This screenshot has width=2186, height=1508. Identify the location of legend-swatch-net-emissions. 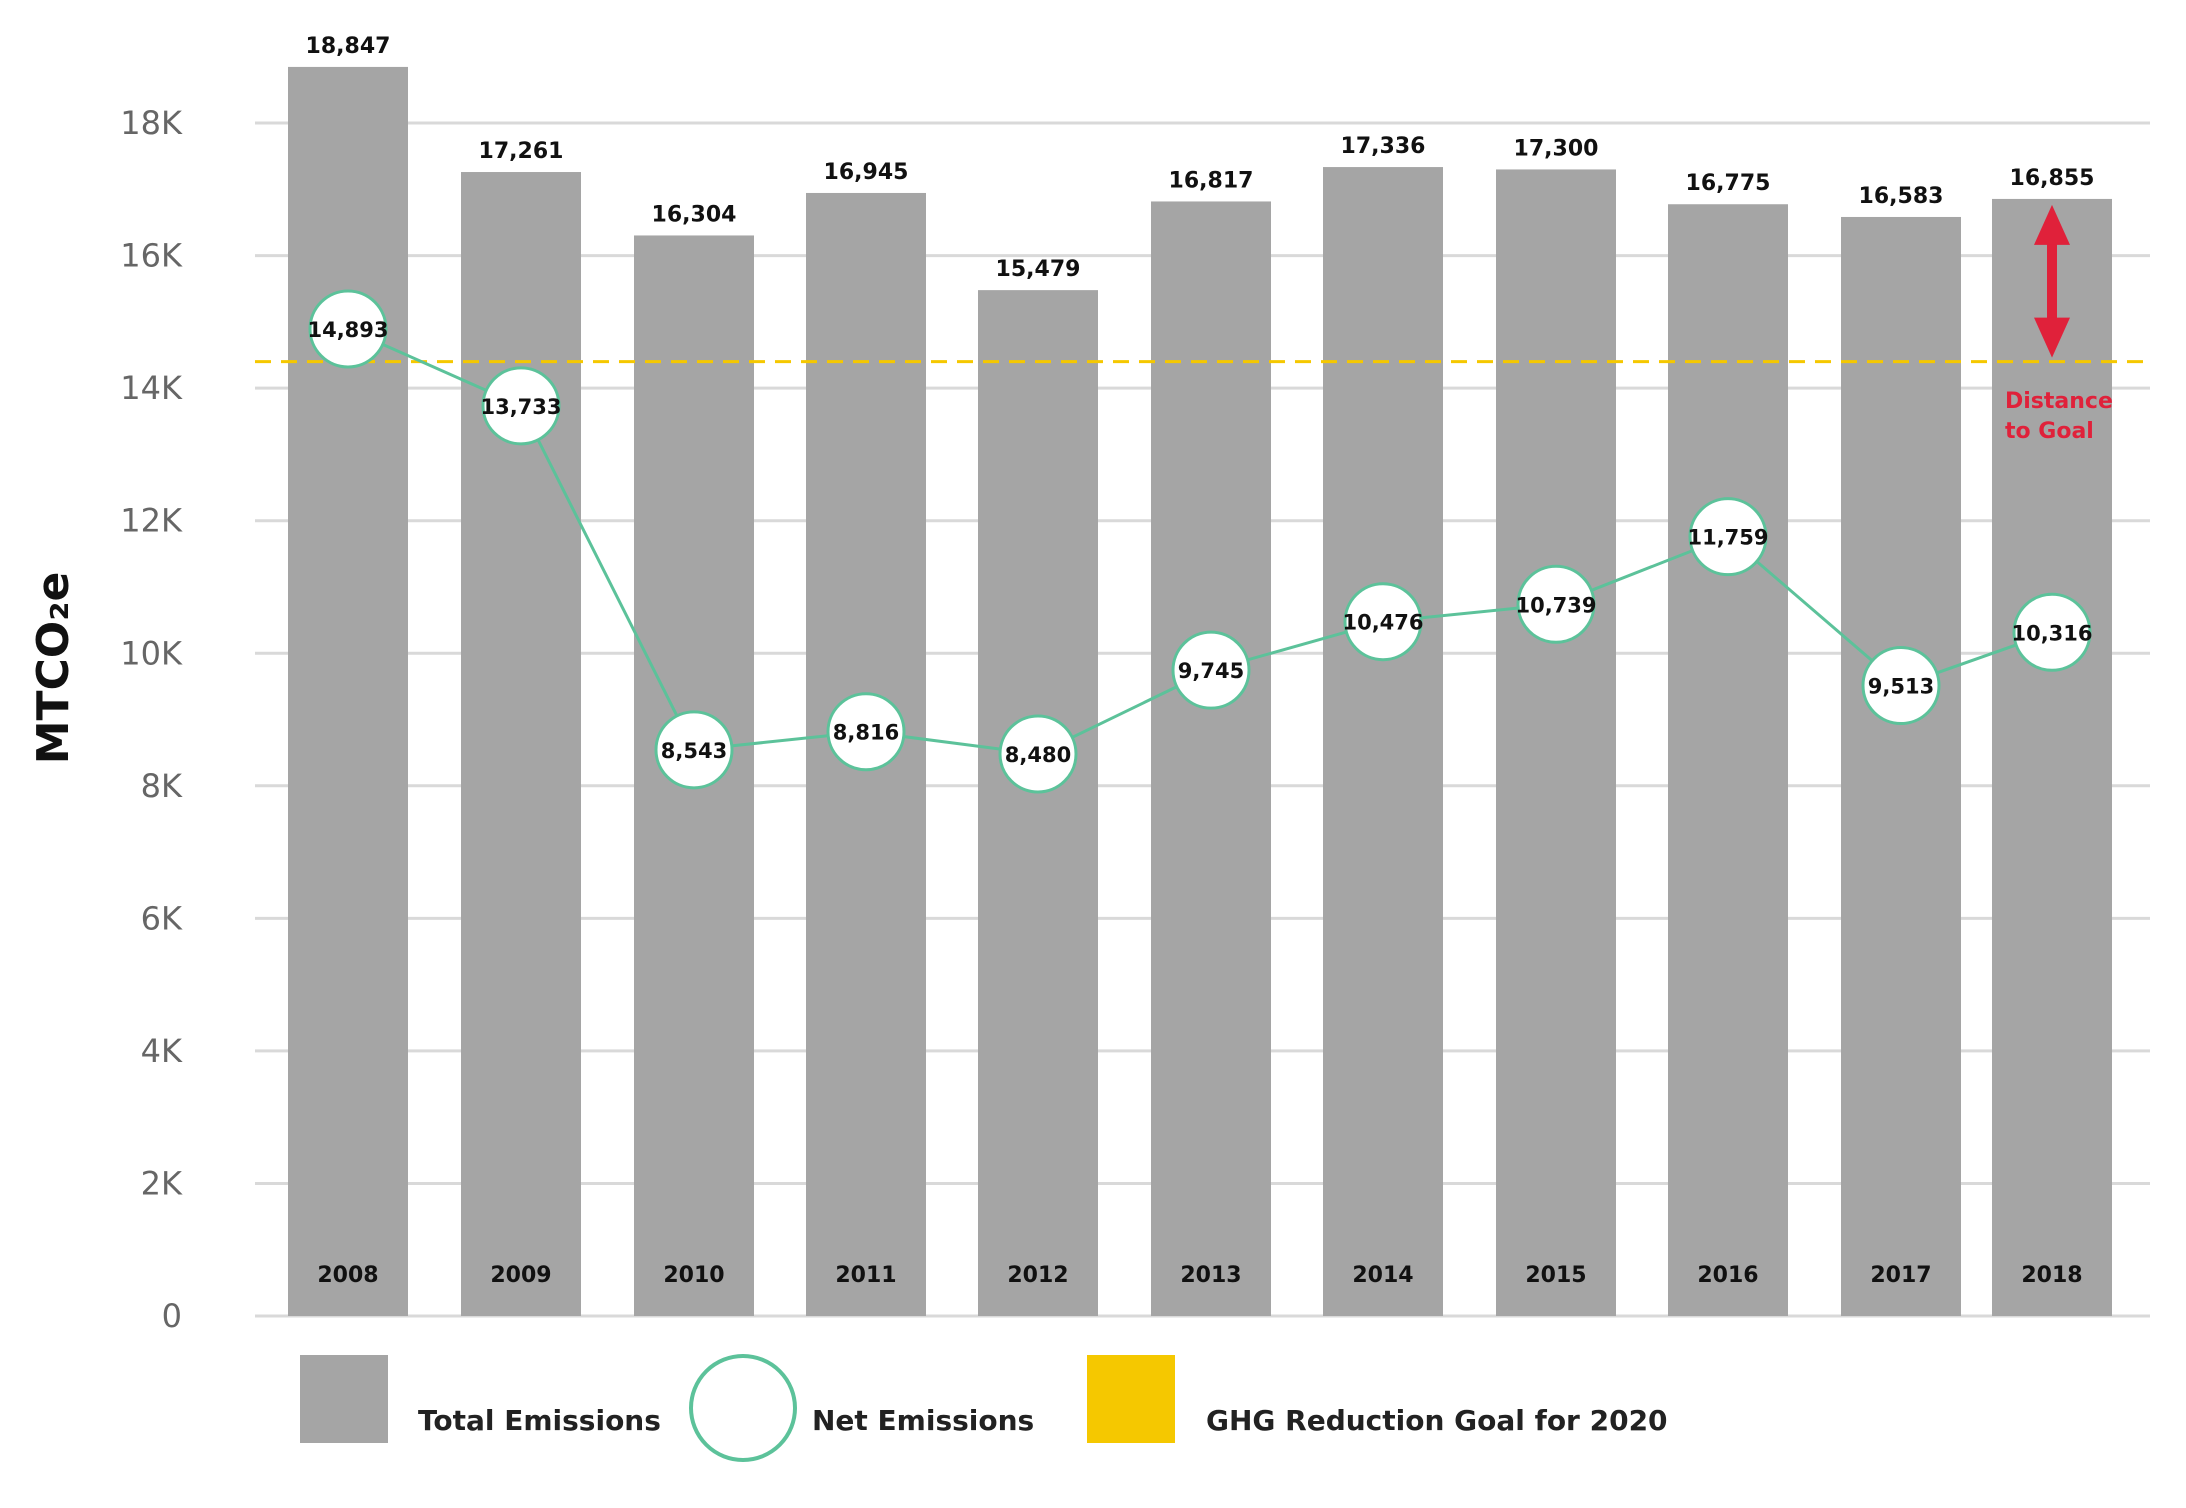
(743, 1408).